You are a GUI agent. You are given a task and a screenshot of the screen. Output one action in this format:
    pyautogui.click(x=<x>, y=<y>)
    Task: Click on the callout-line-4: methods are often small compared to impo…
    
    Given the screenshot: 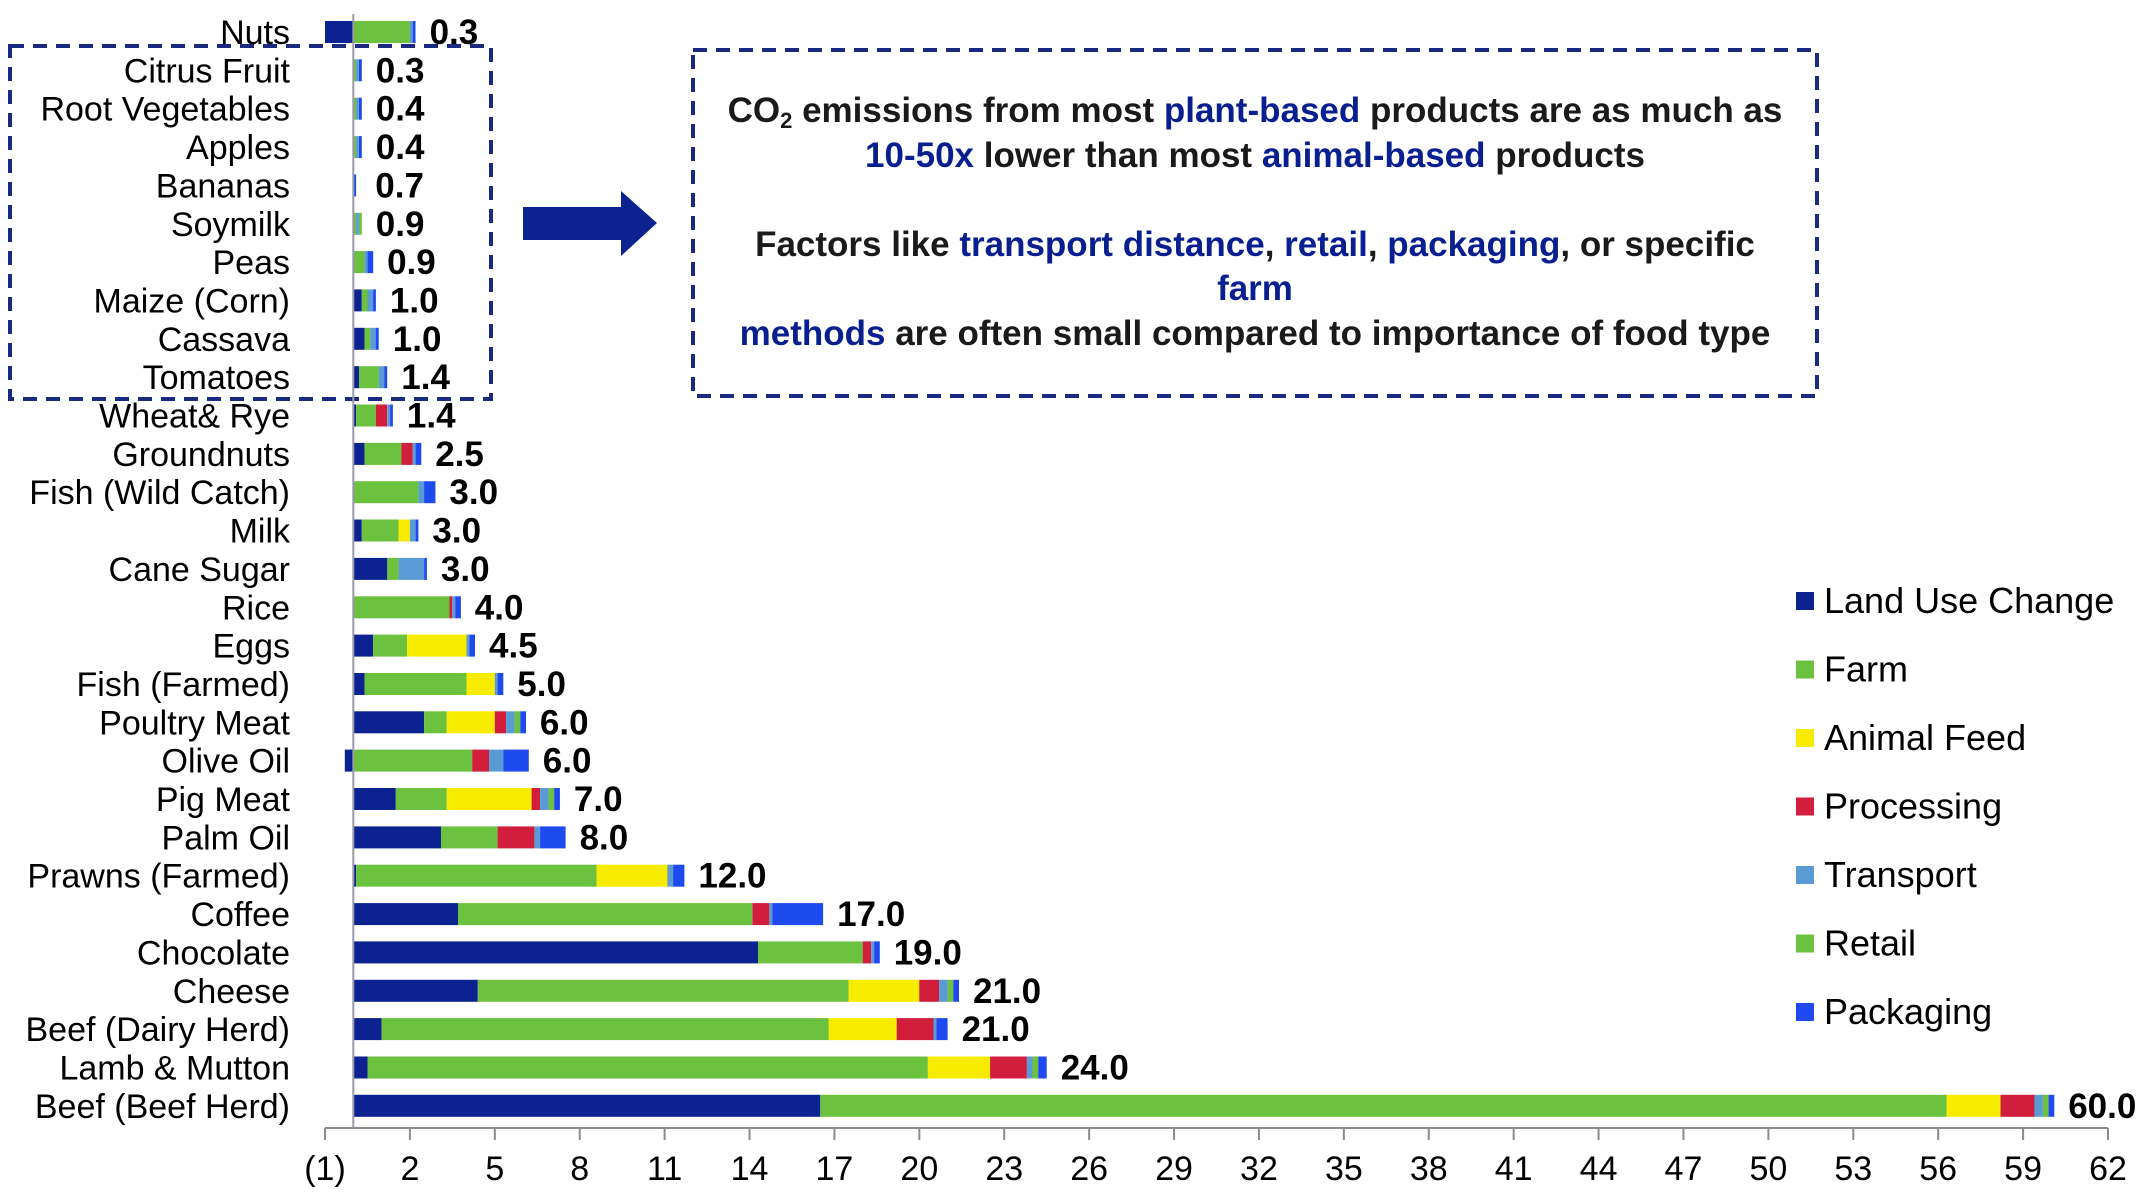 What is the action you would take?
    pyautogui.click(x=1255, y=334)
    